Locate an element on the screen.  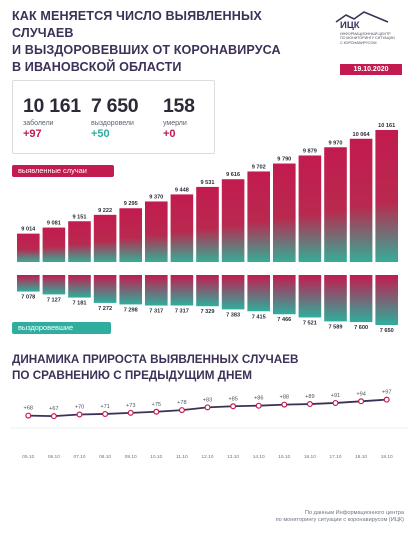
stat-recovered: 7 650 выздоровели +50 is located at coordinates (115, 117).